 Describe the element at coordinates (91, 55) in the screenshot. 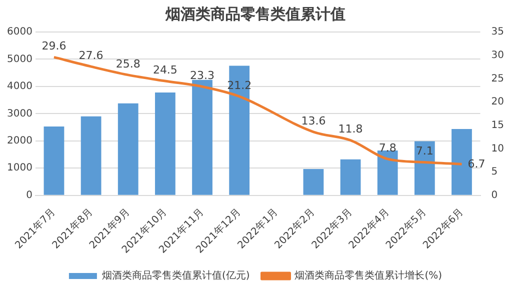

I see `data-label: 27.6` at that location.